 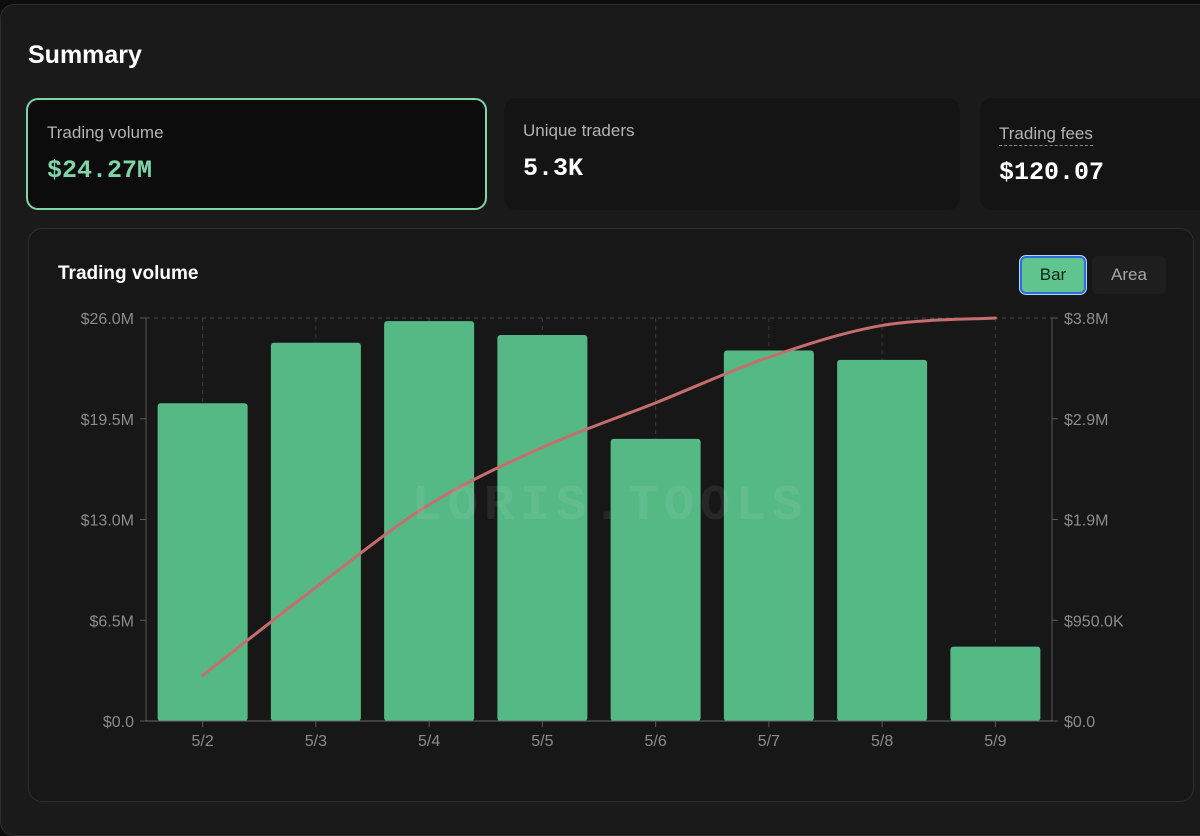 I want to click on y-tick-label-right: $1.9M, so click(x=1086, y=521).